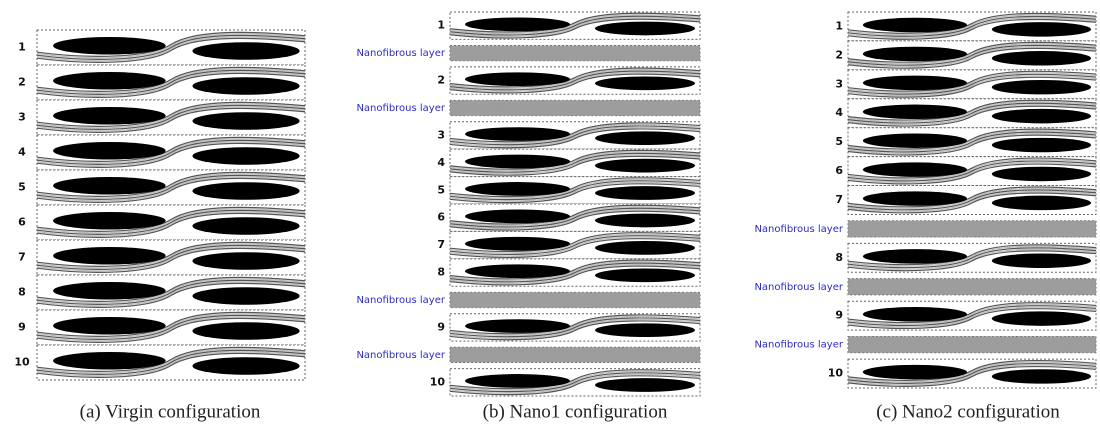  I want to click on caption: (c) Nano2 configuration, so click(968, 411).